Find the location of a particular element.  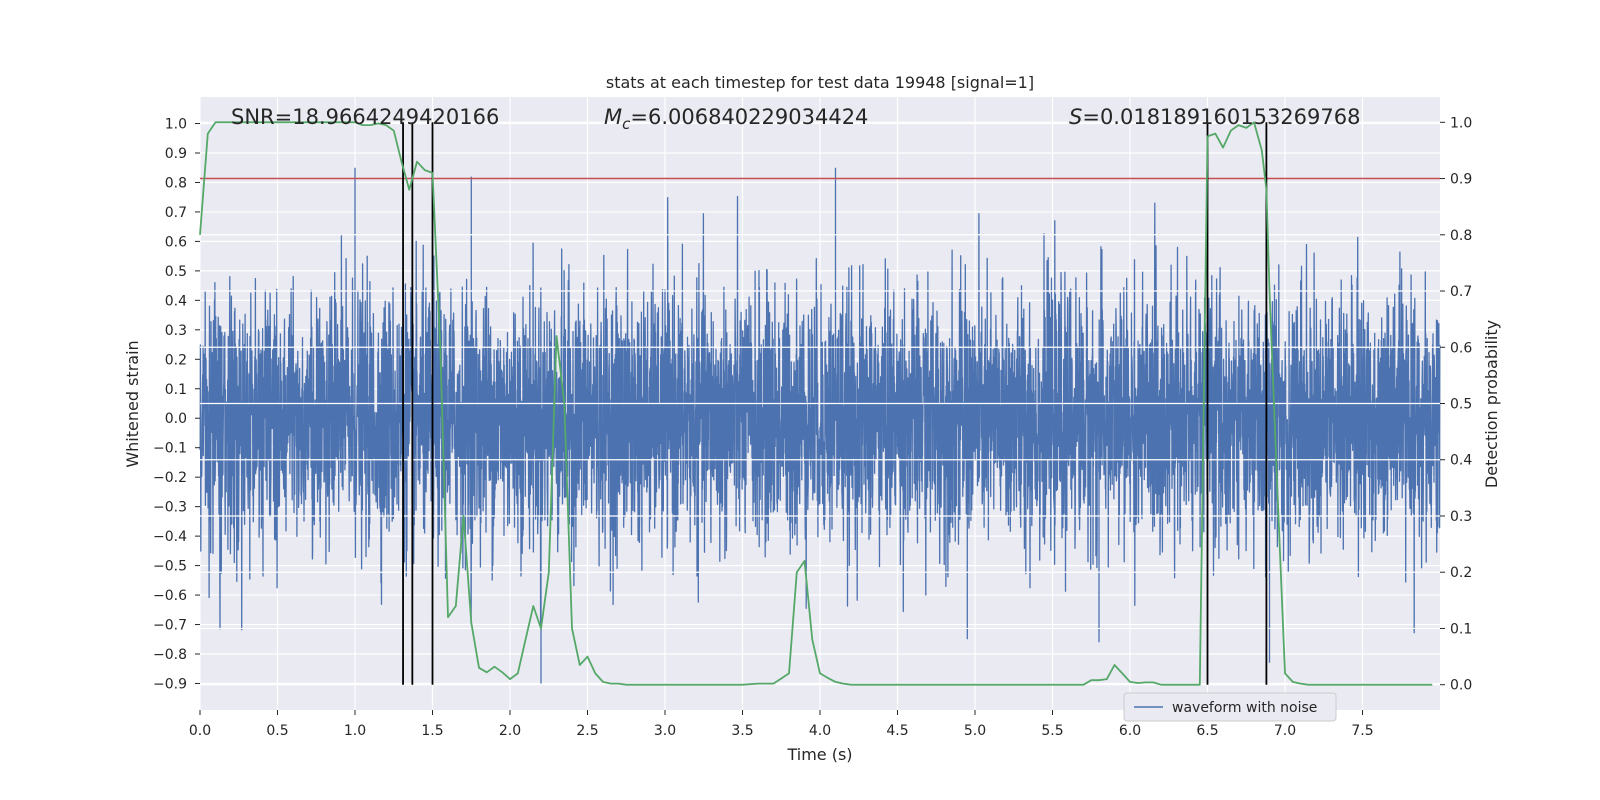

x-tick-label-10: 5.0 is located at coordinates (975, 731).